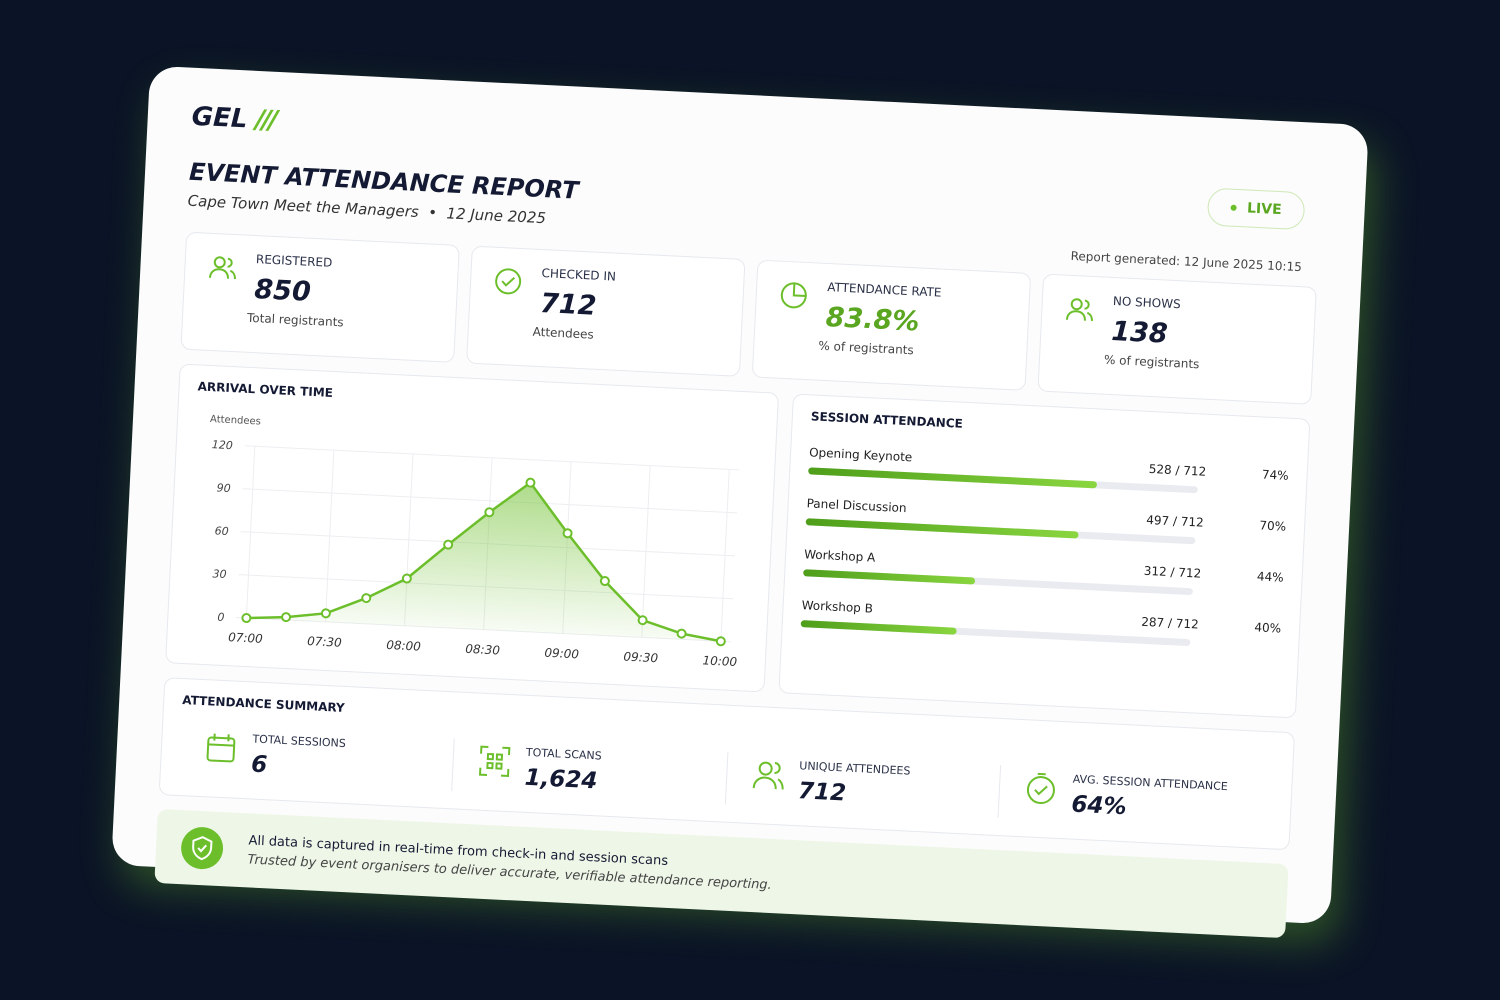  What do you see at coordinates (1177, 339) in the screenshot?
I see `kpi-card: NO SHOWS 138% of registrants` at bounding box center [1177, 339].